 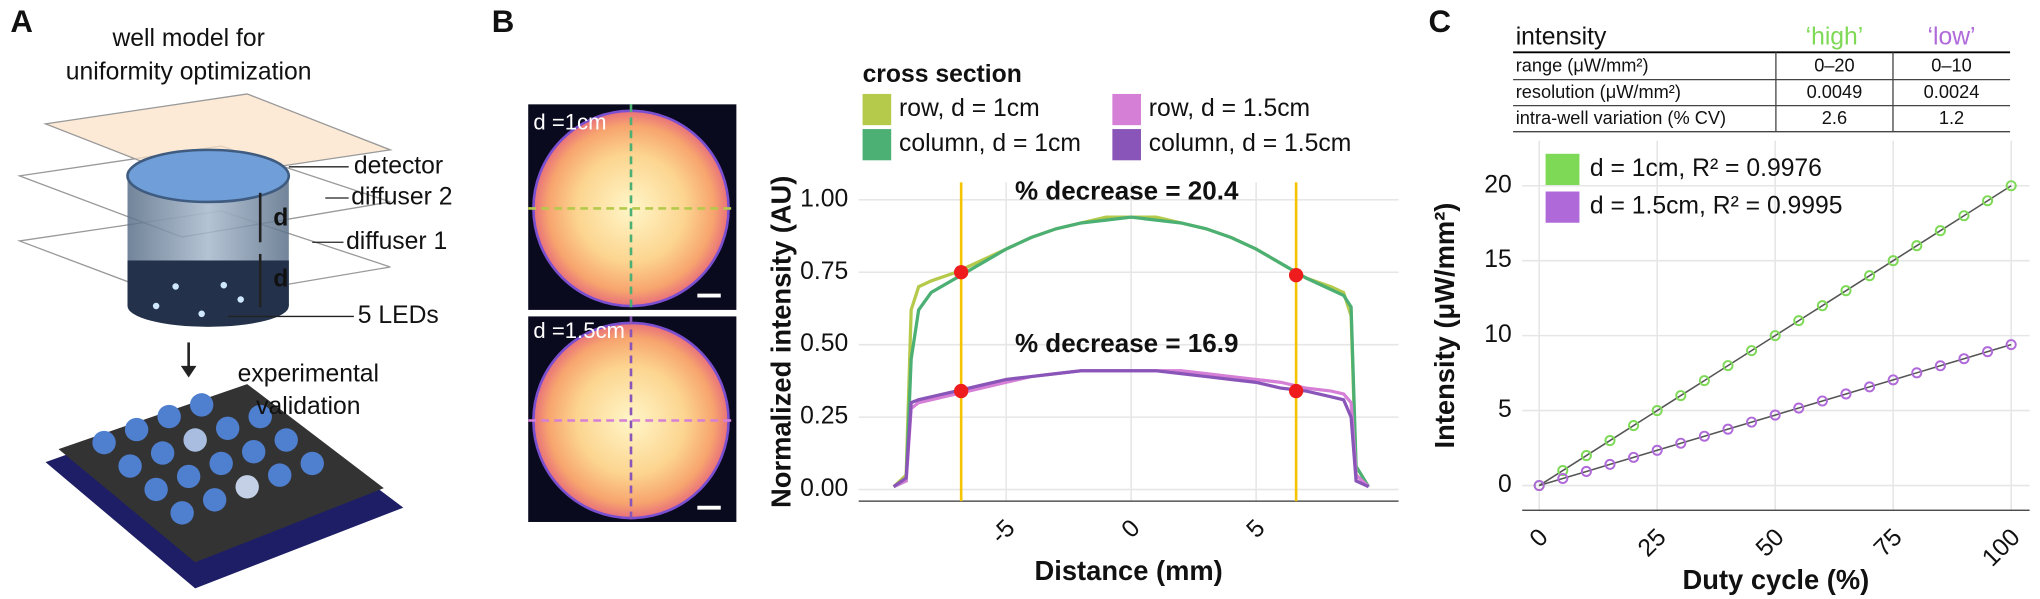 I want to click on table-cell: 1.2, so click(x=1951, y=118).